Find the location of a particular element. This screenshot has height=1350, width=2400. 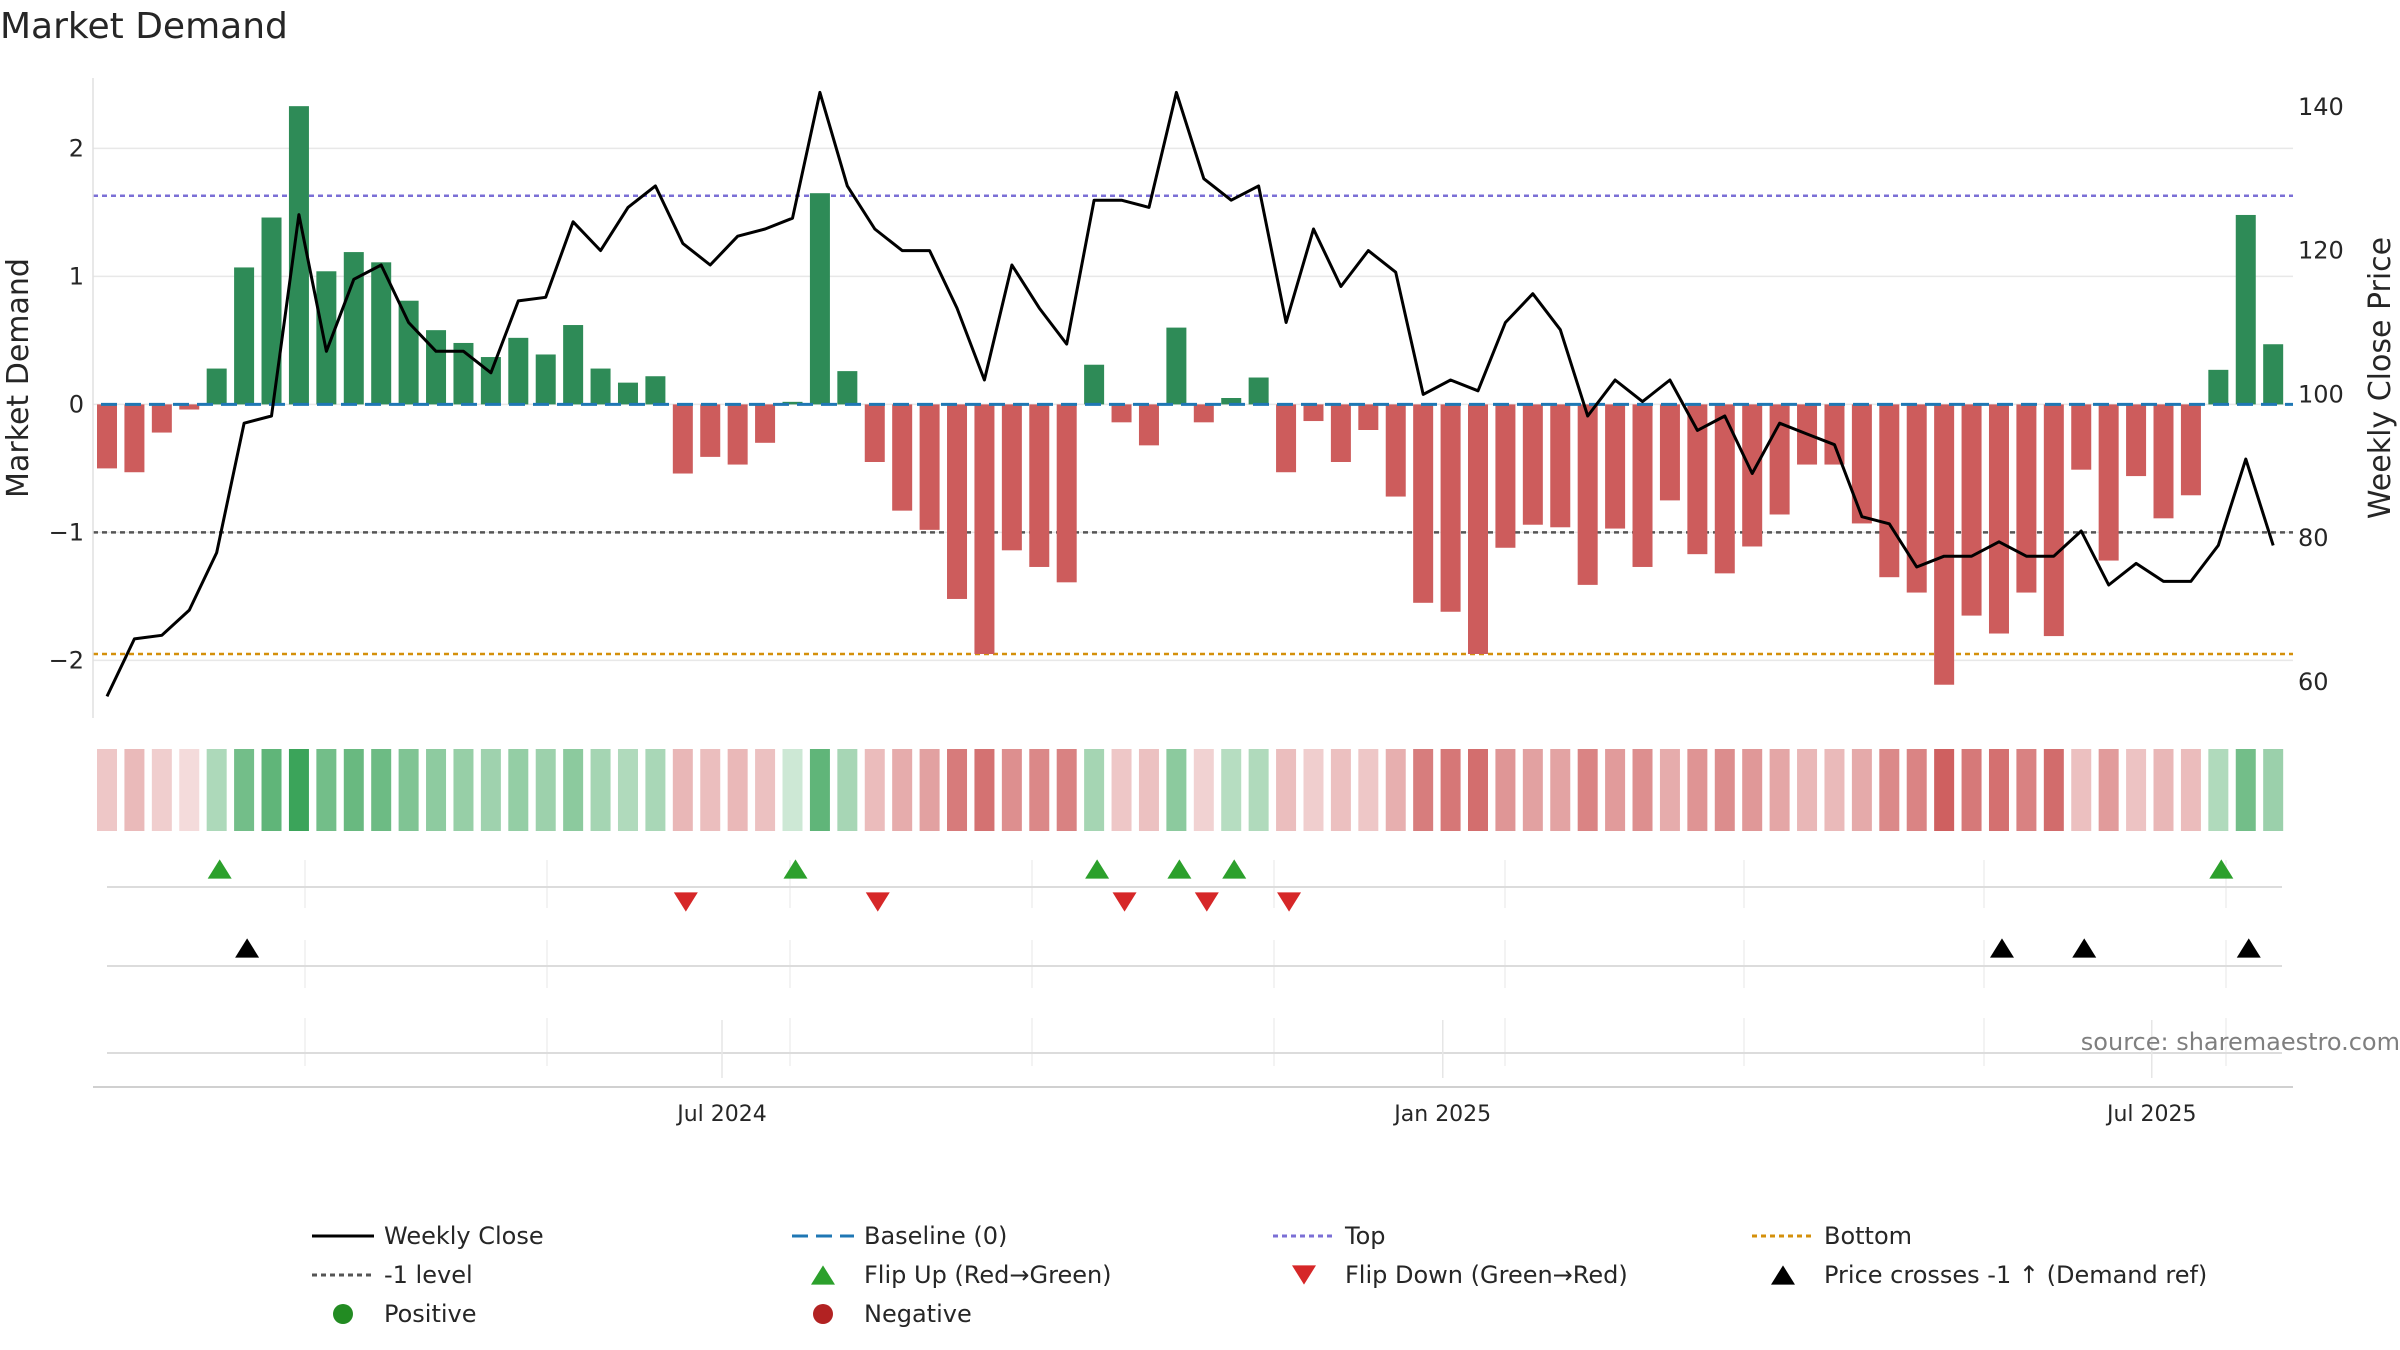

flip-up-marker is located at coordinates (1179, 869).